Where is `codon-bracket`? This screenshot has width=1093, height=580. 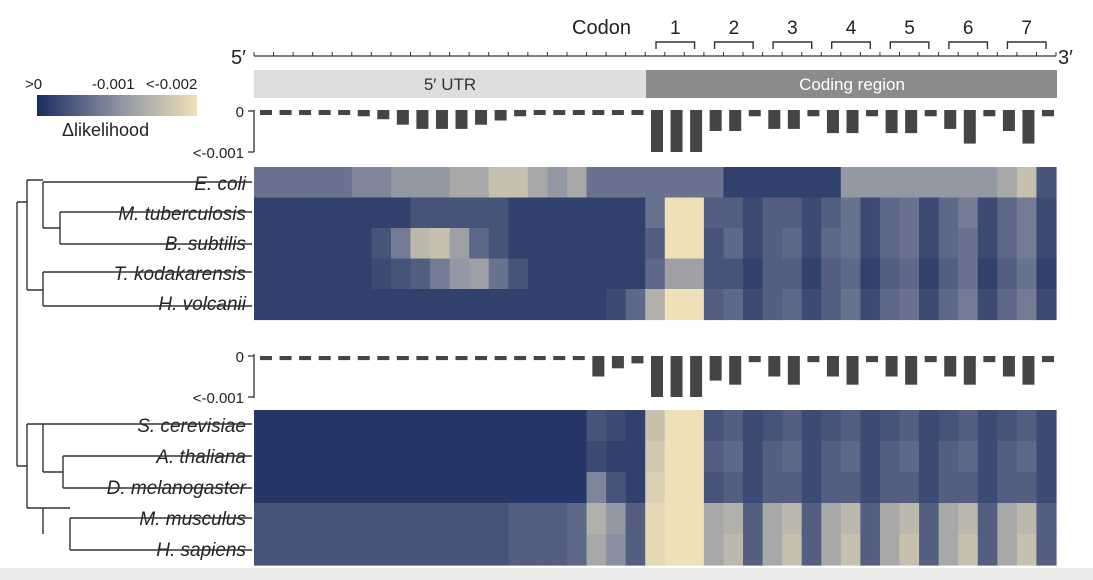 codon-bracket is located at coordinates (1026, 45).